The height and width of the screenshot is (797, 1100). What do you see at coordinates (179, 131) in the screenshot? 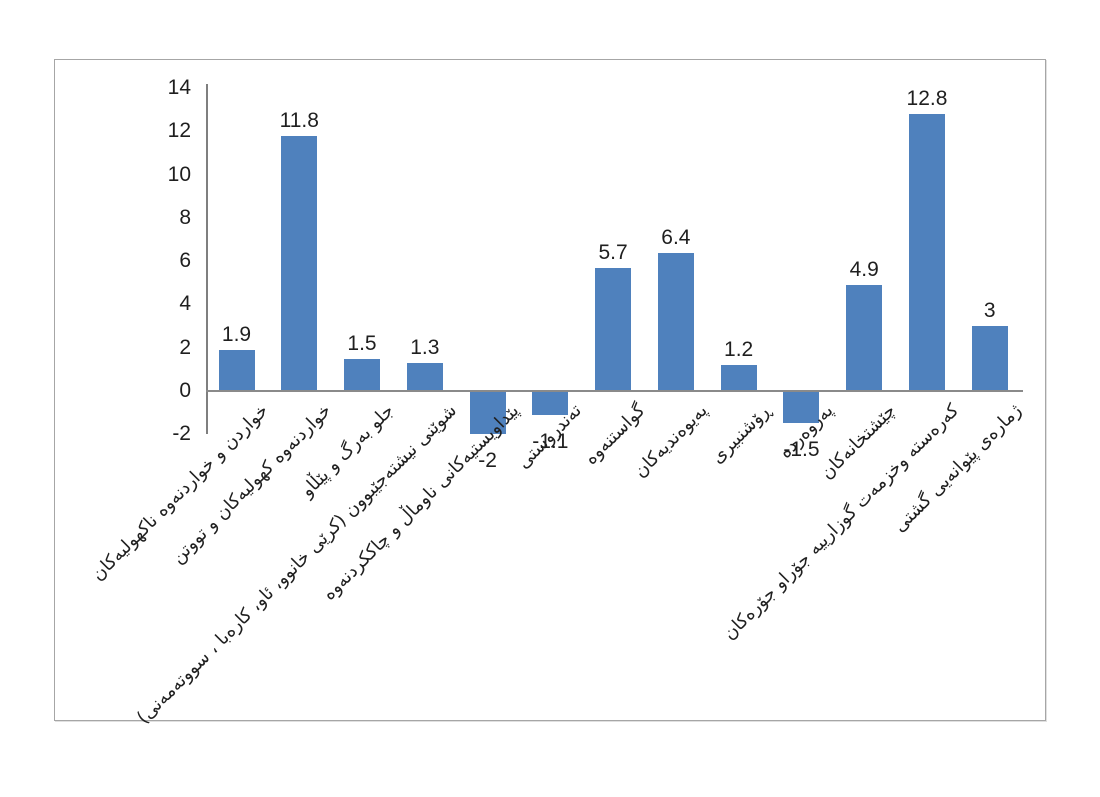
I see `y-axis-tick-label: 12` at bounding box center [179, 131].